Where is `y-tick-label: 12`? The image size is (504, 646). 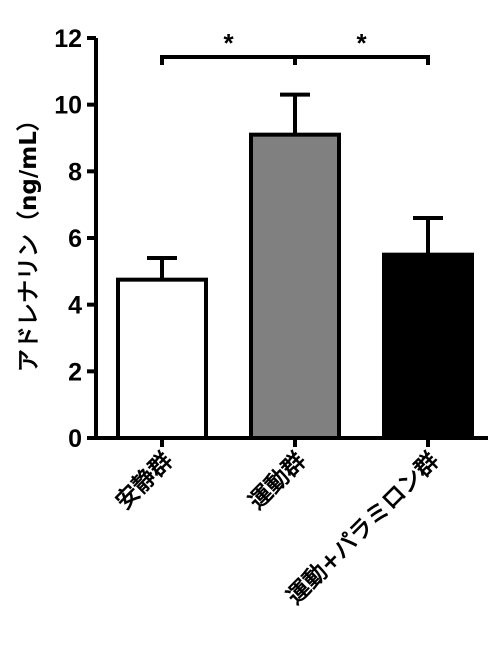 y-tick-label: 12 is located at coordinates (68, 39).